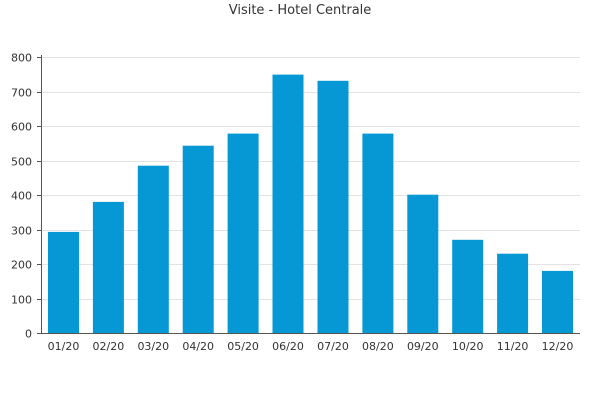 The image size is (600, 404). What do you see at coordinates (333, 346) in the screenshot?
I see `x-tick-label: 07/20` at bounding box center [333, 346].